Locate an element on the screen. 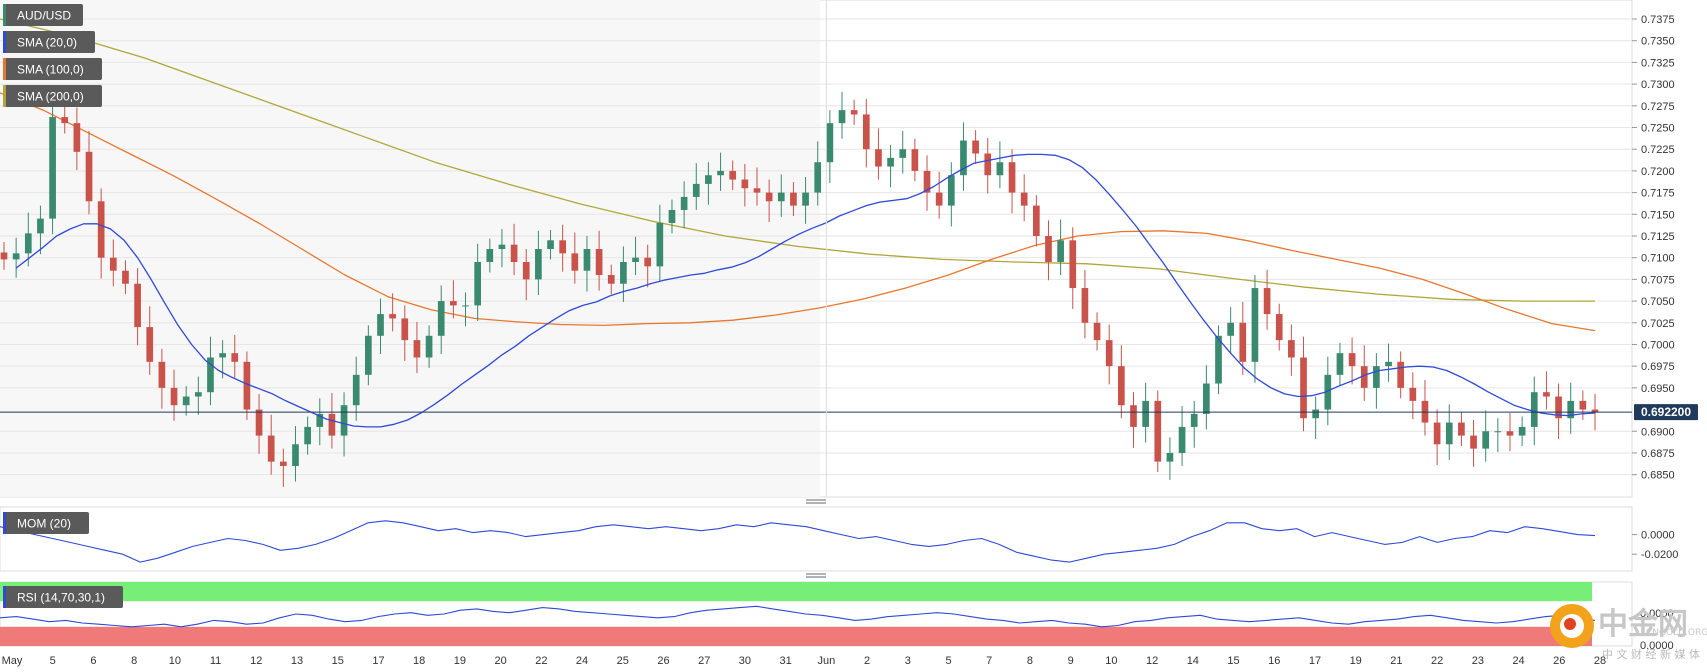 The width and height of the screenshot is (1707, 672). mom-panel is located at coordinates (816, 539).